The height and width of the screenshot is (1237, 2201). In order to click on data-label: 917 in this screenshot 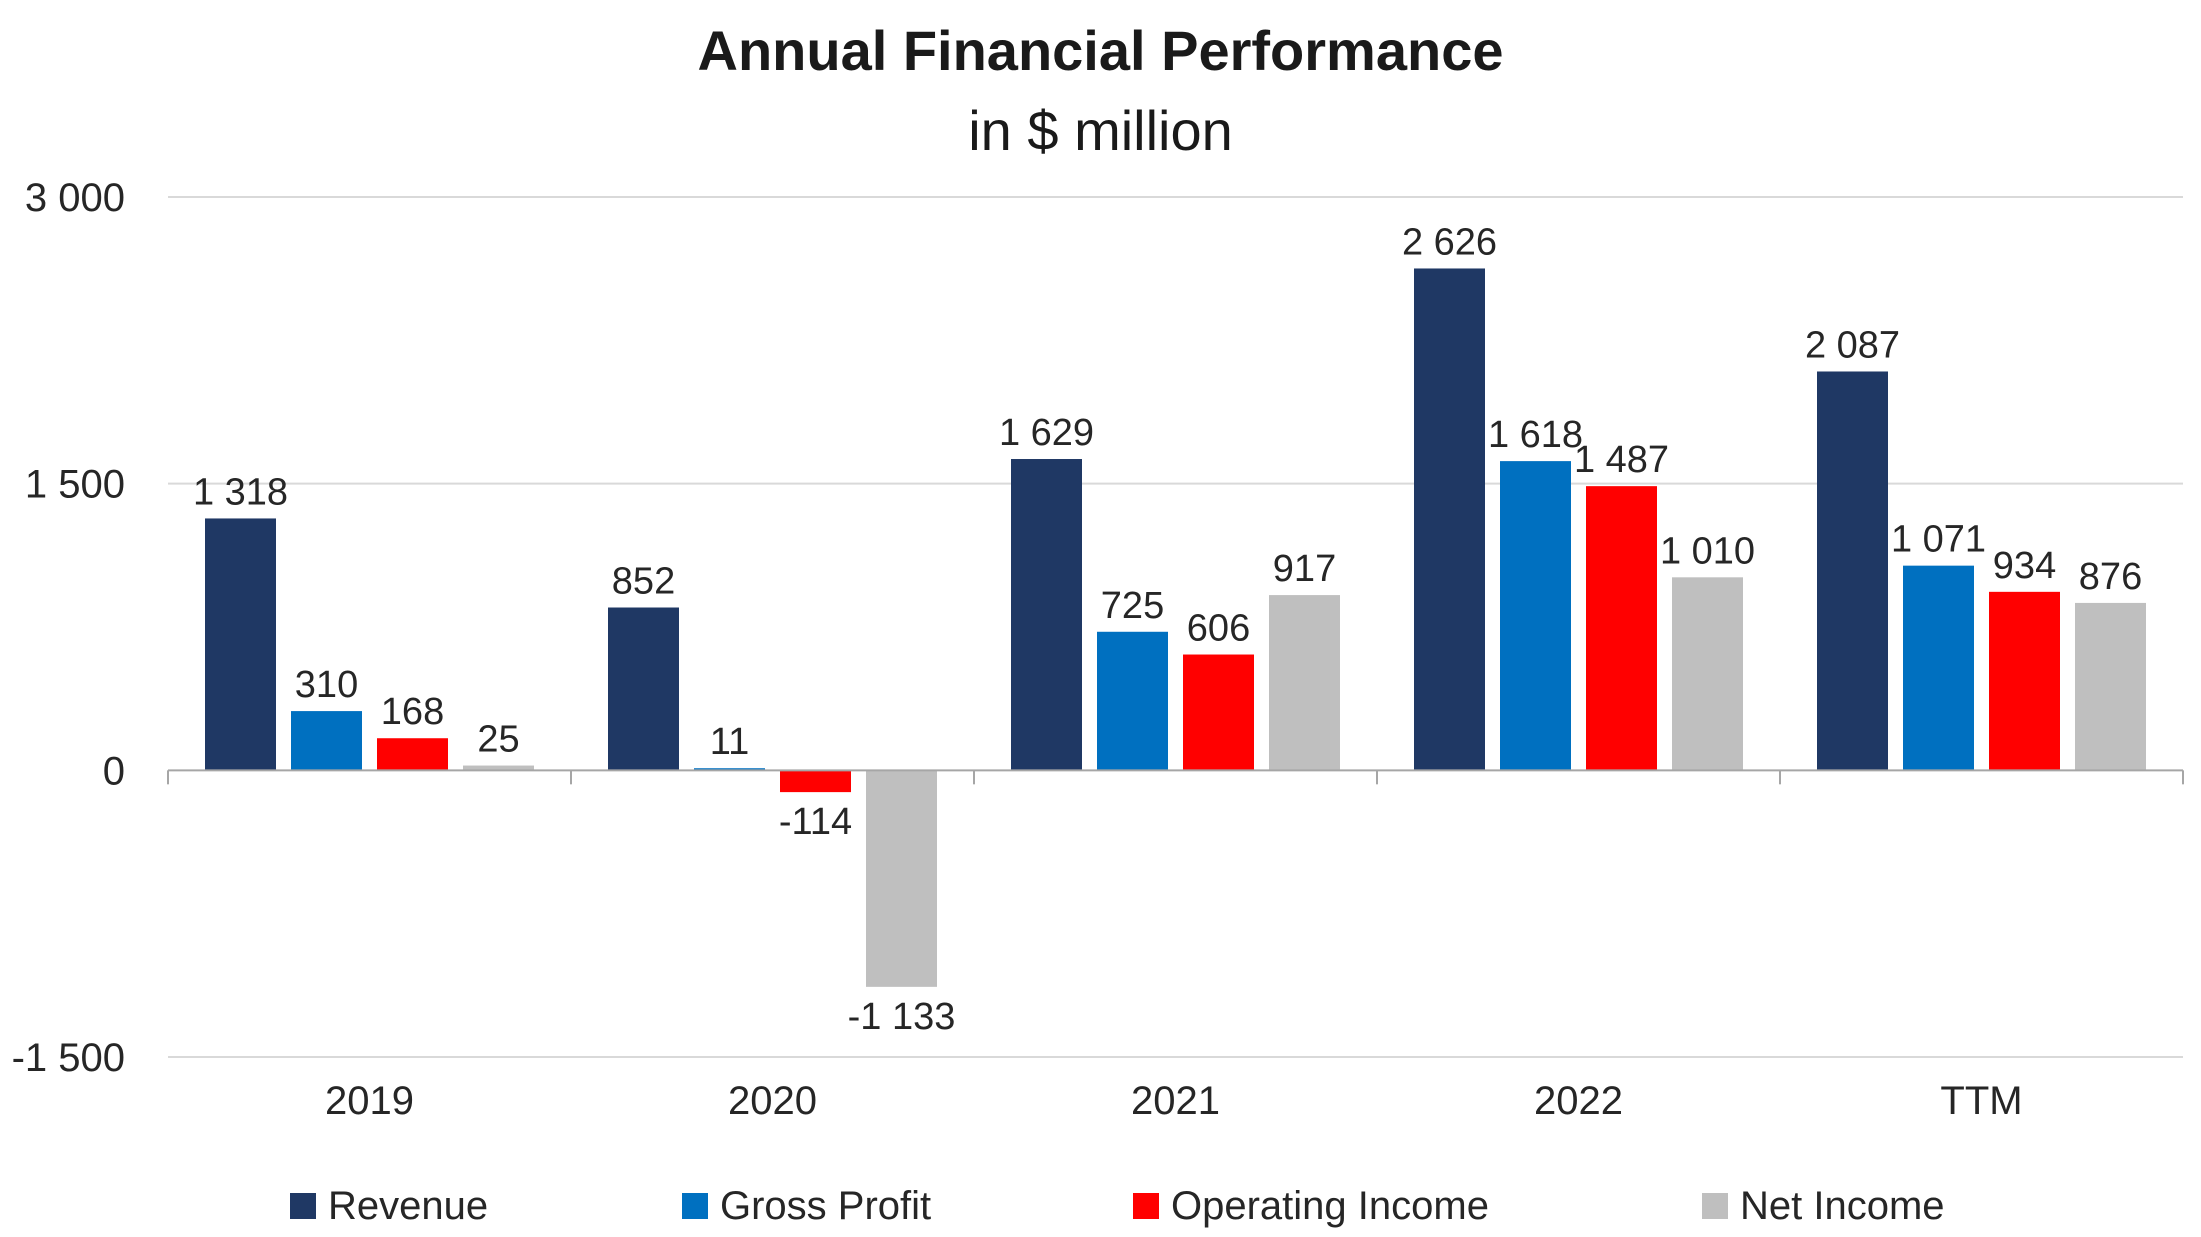, I will do `click(1304, 569)`.